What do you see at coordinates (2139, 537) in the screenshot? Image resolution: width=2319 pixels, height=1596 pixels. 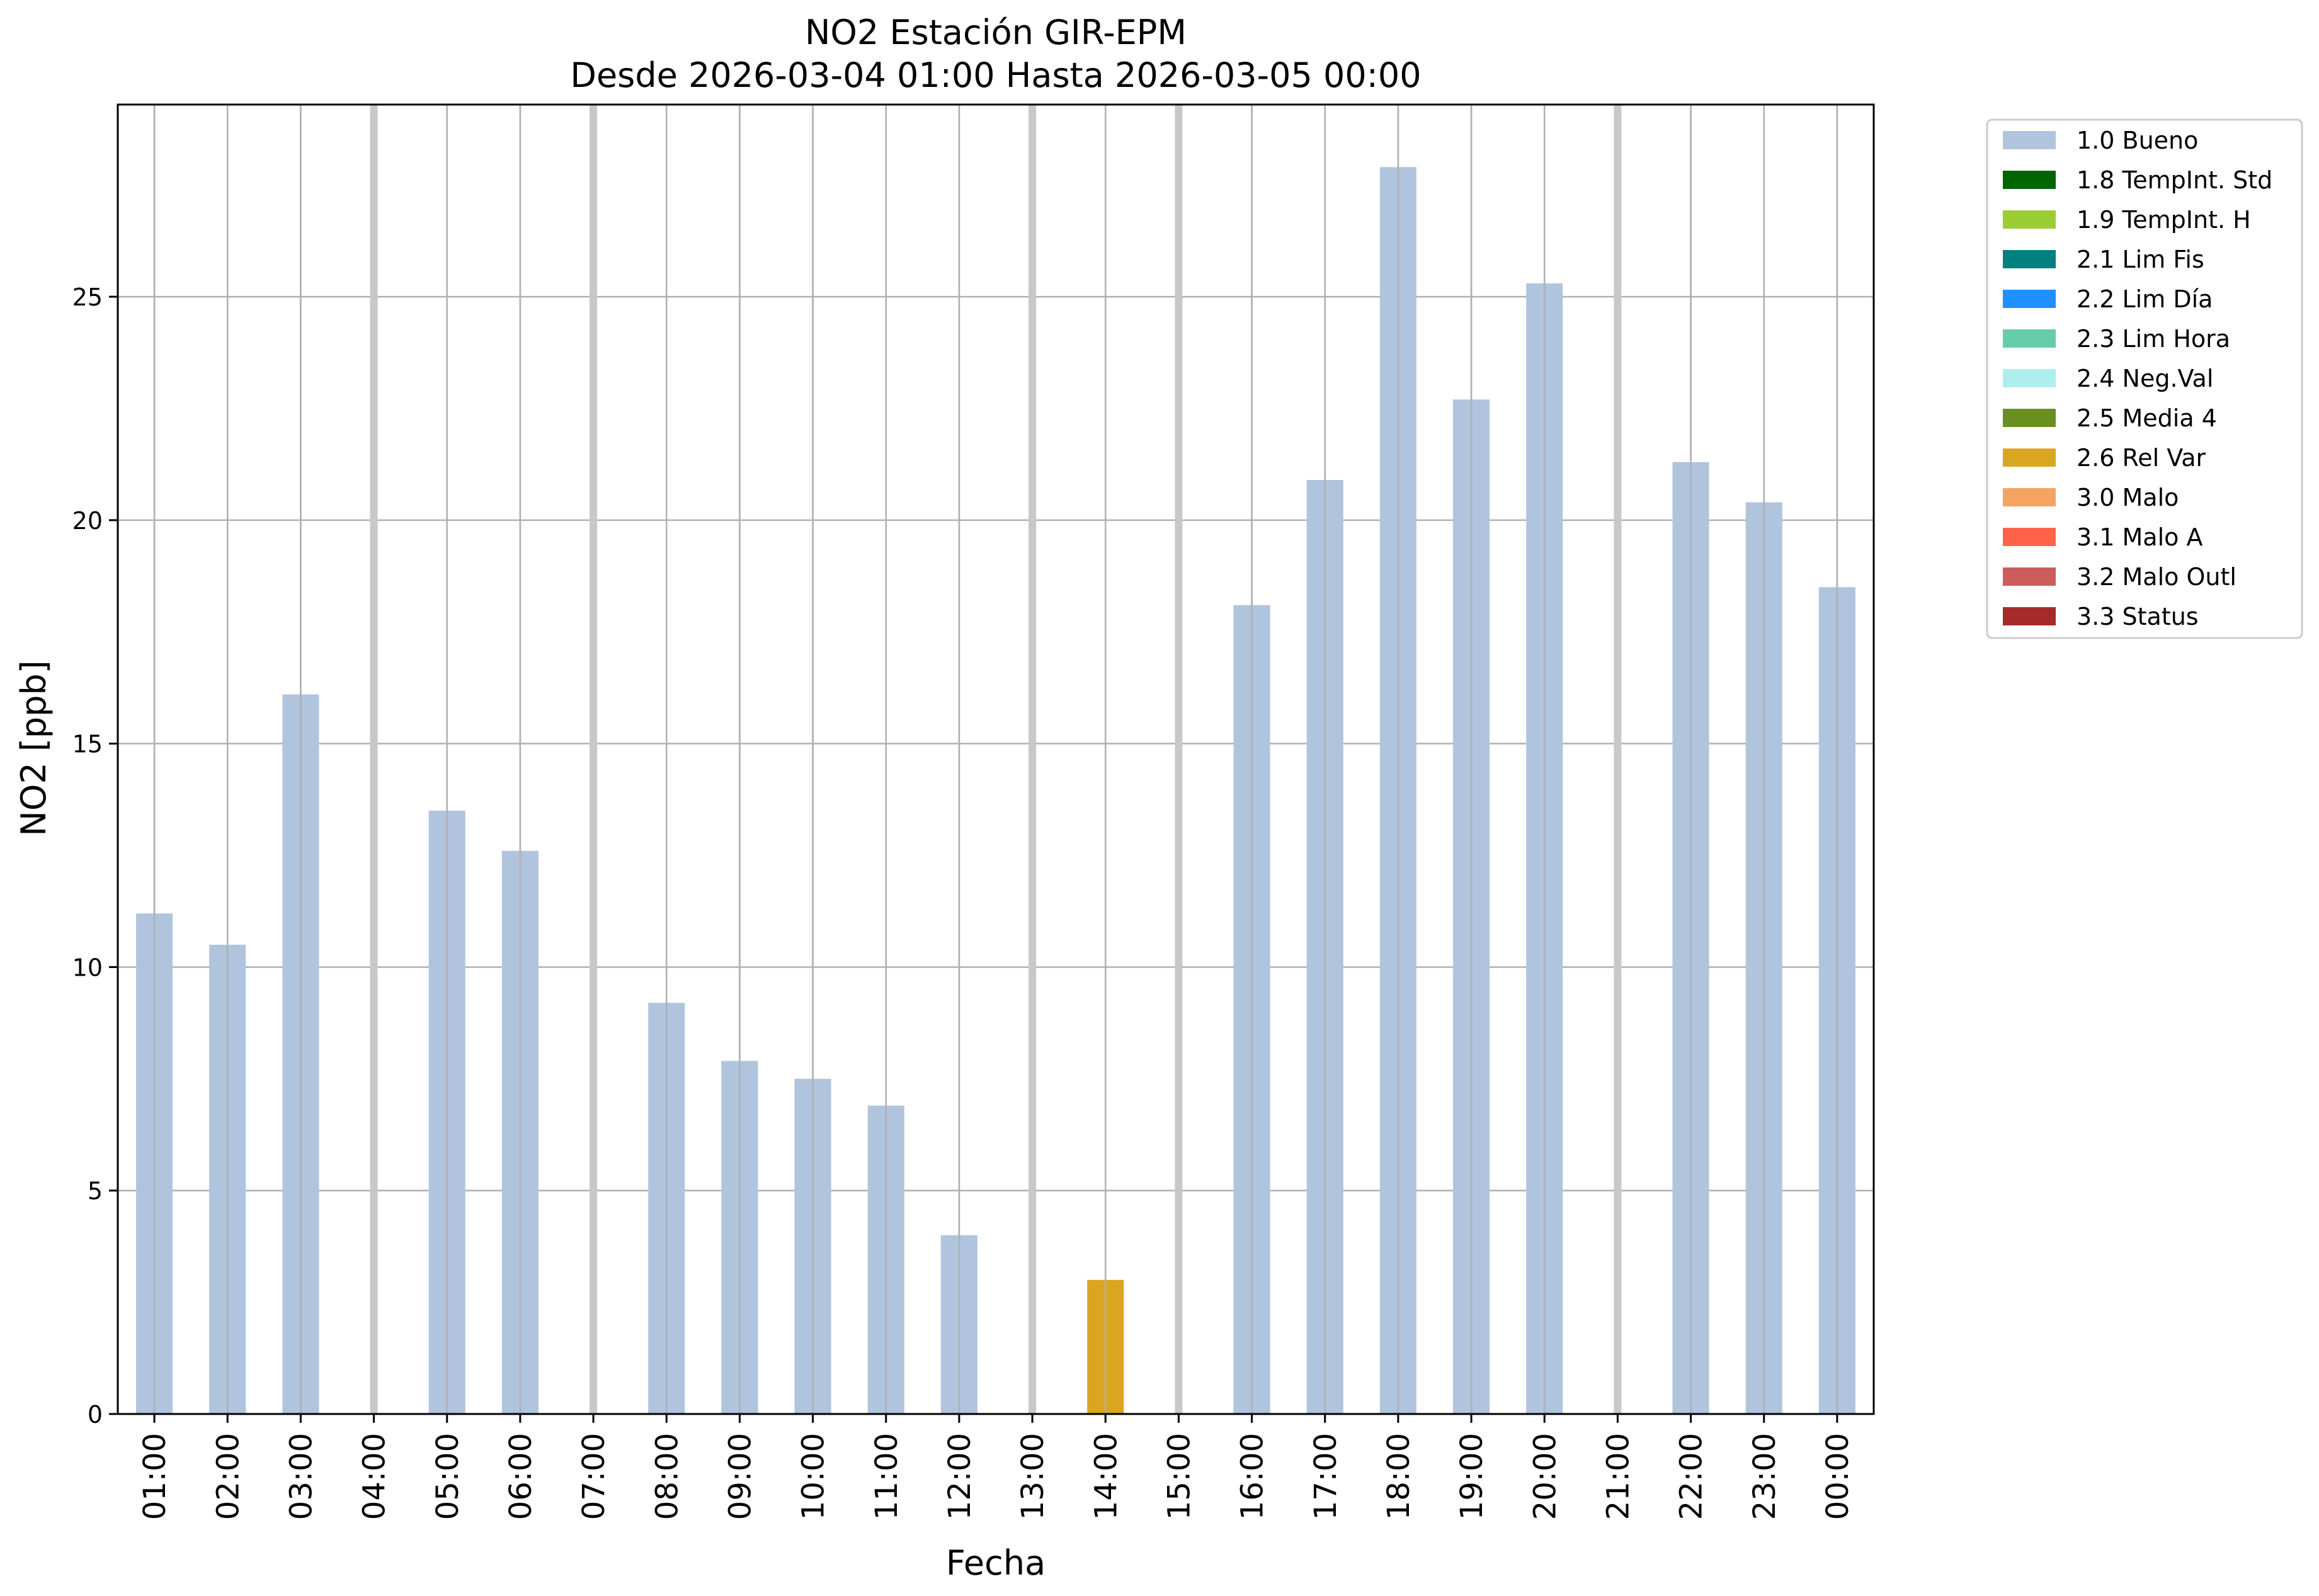 I see `legend-label: 3.1 Malo A` at bounding box center [2139, 537].